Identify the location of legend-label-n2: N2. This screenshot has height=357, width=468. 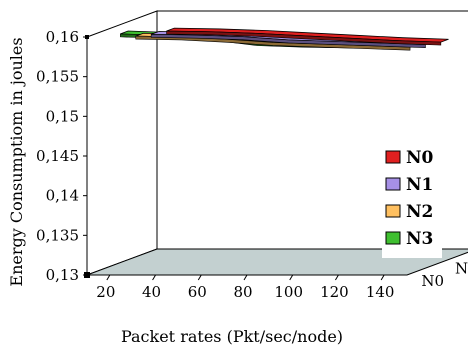
(419, 212).